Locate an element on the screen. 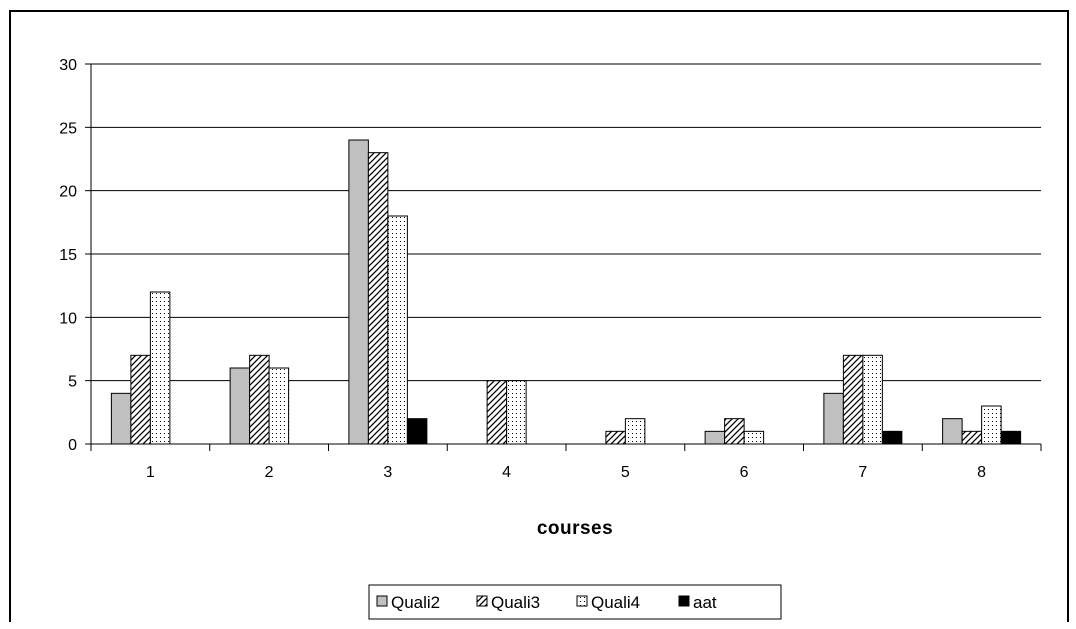 This screenshot has height=629, width=1076. legend-box is located at coordinates (575, 602).